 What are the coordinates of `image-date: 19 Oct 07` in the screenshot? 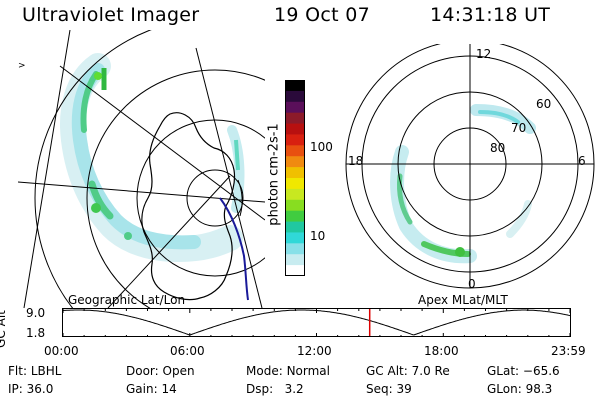 It's located at (322, 15).